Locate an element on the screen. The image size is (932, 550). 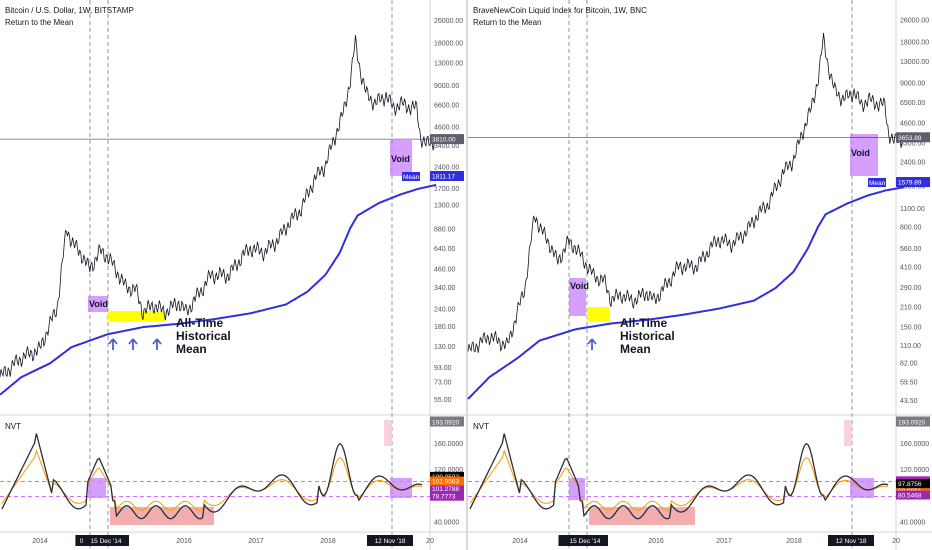
nvt-void-zone is located at coordinates (97, 488).